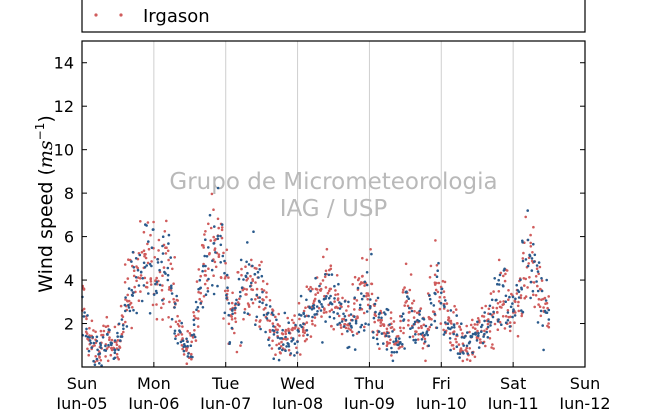  Describe the element at coordinates (69, 237) in the screenshot. I see `y-tick-label: 6` at that location.